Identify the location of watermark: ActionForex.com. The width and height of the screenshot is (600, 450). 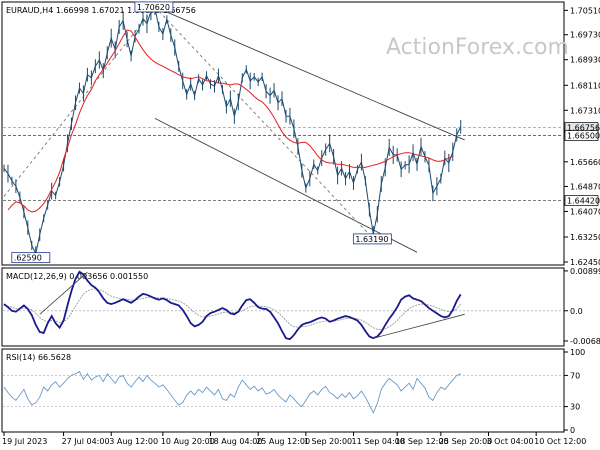
(477, 47).